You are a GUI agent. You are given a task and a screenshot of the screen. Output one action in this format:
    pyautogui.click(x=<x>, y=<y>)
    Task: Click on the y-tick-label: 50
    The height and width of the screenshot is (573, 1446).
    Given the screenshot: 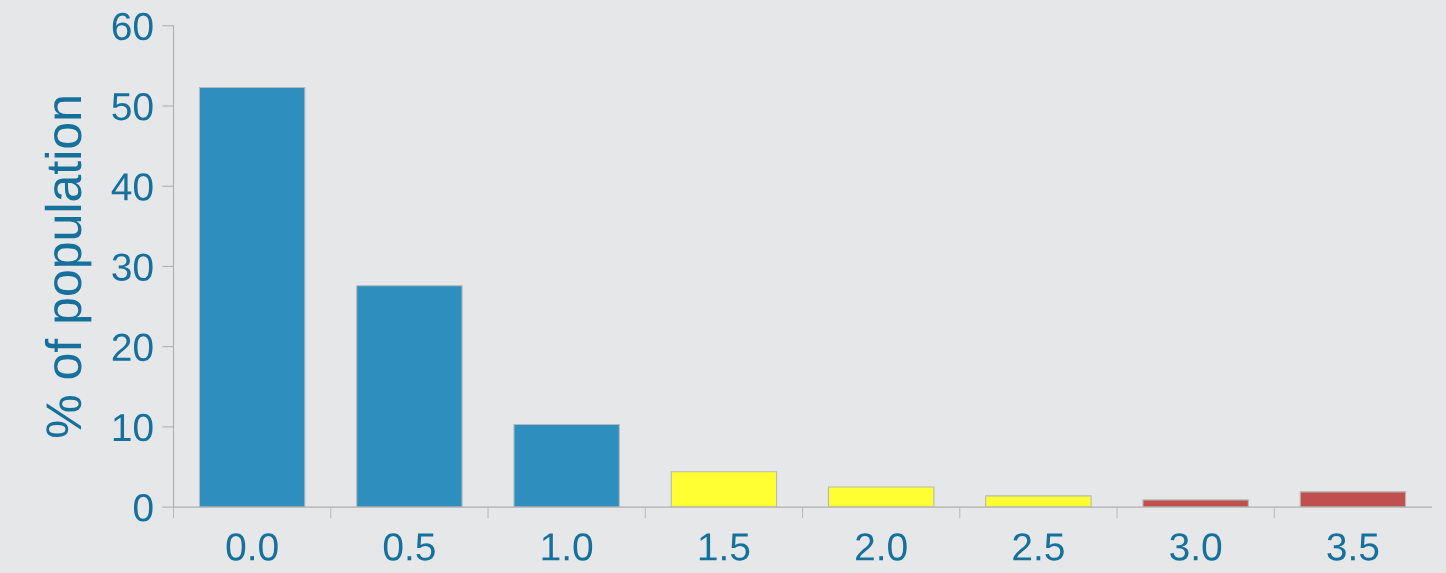 What is the action you would take?
    pyautogui.click(x=132, y=106)
    